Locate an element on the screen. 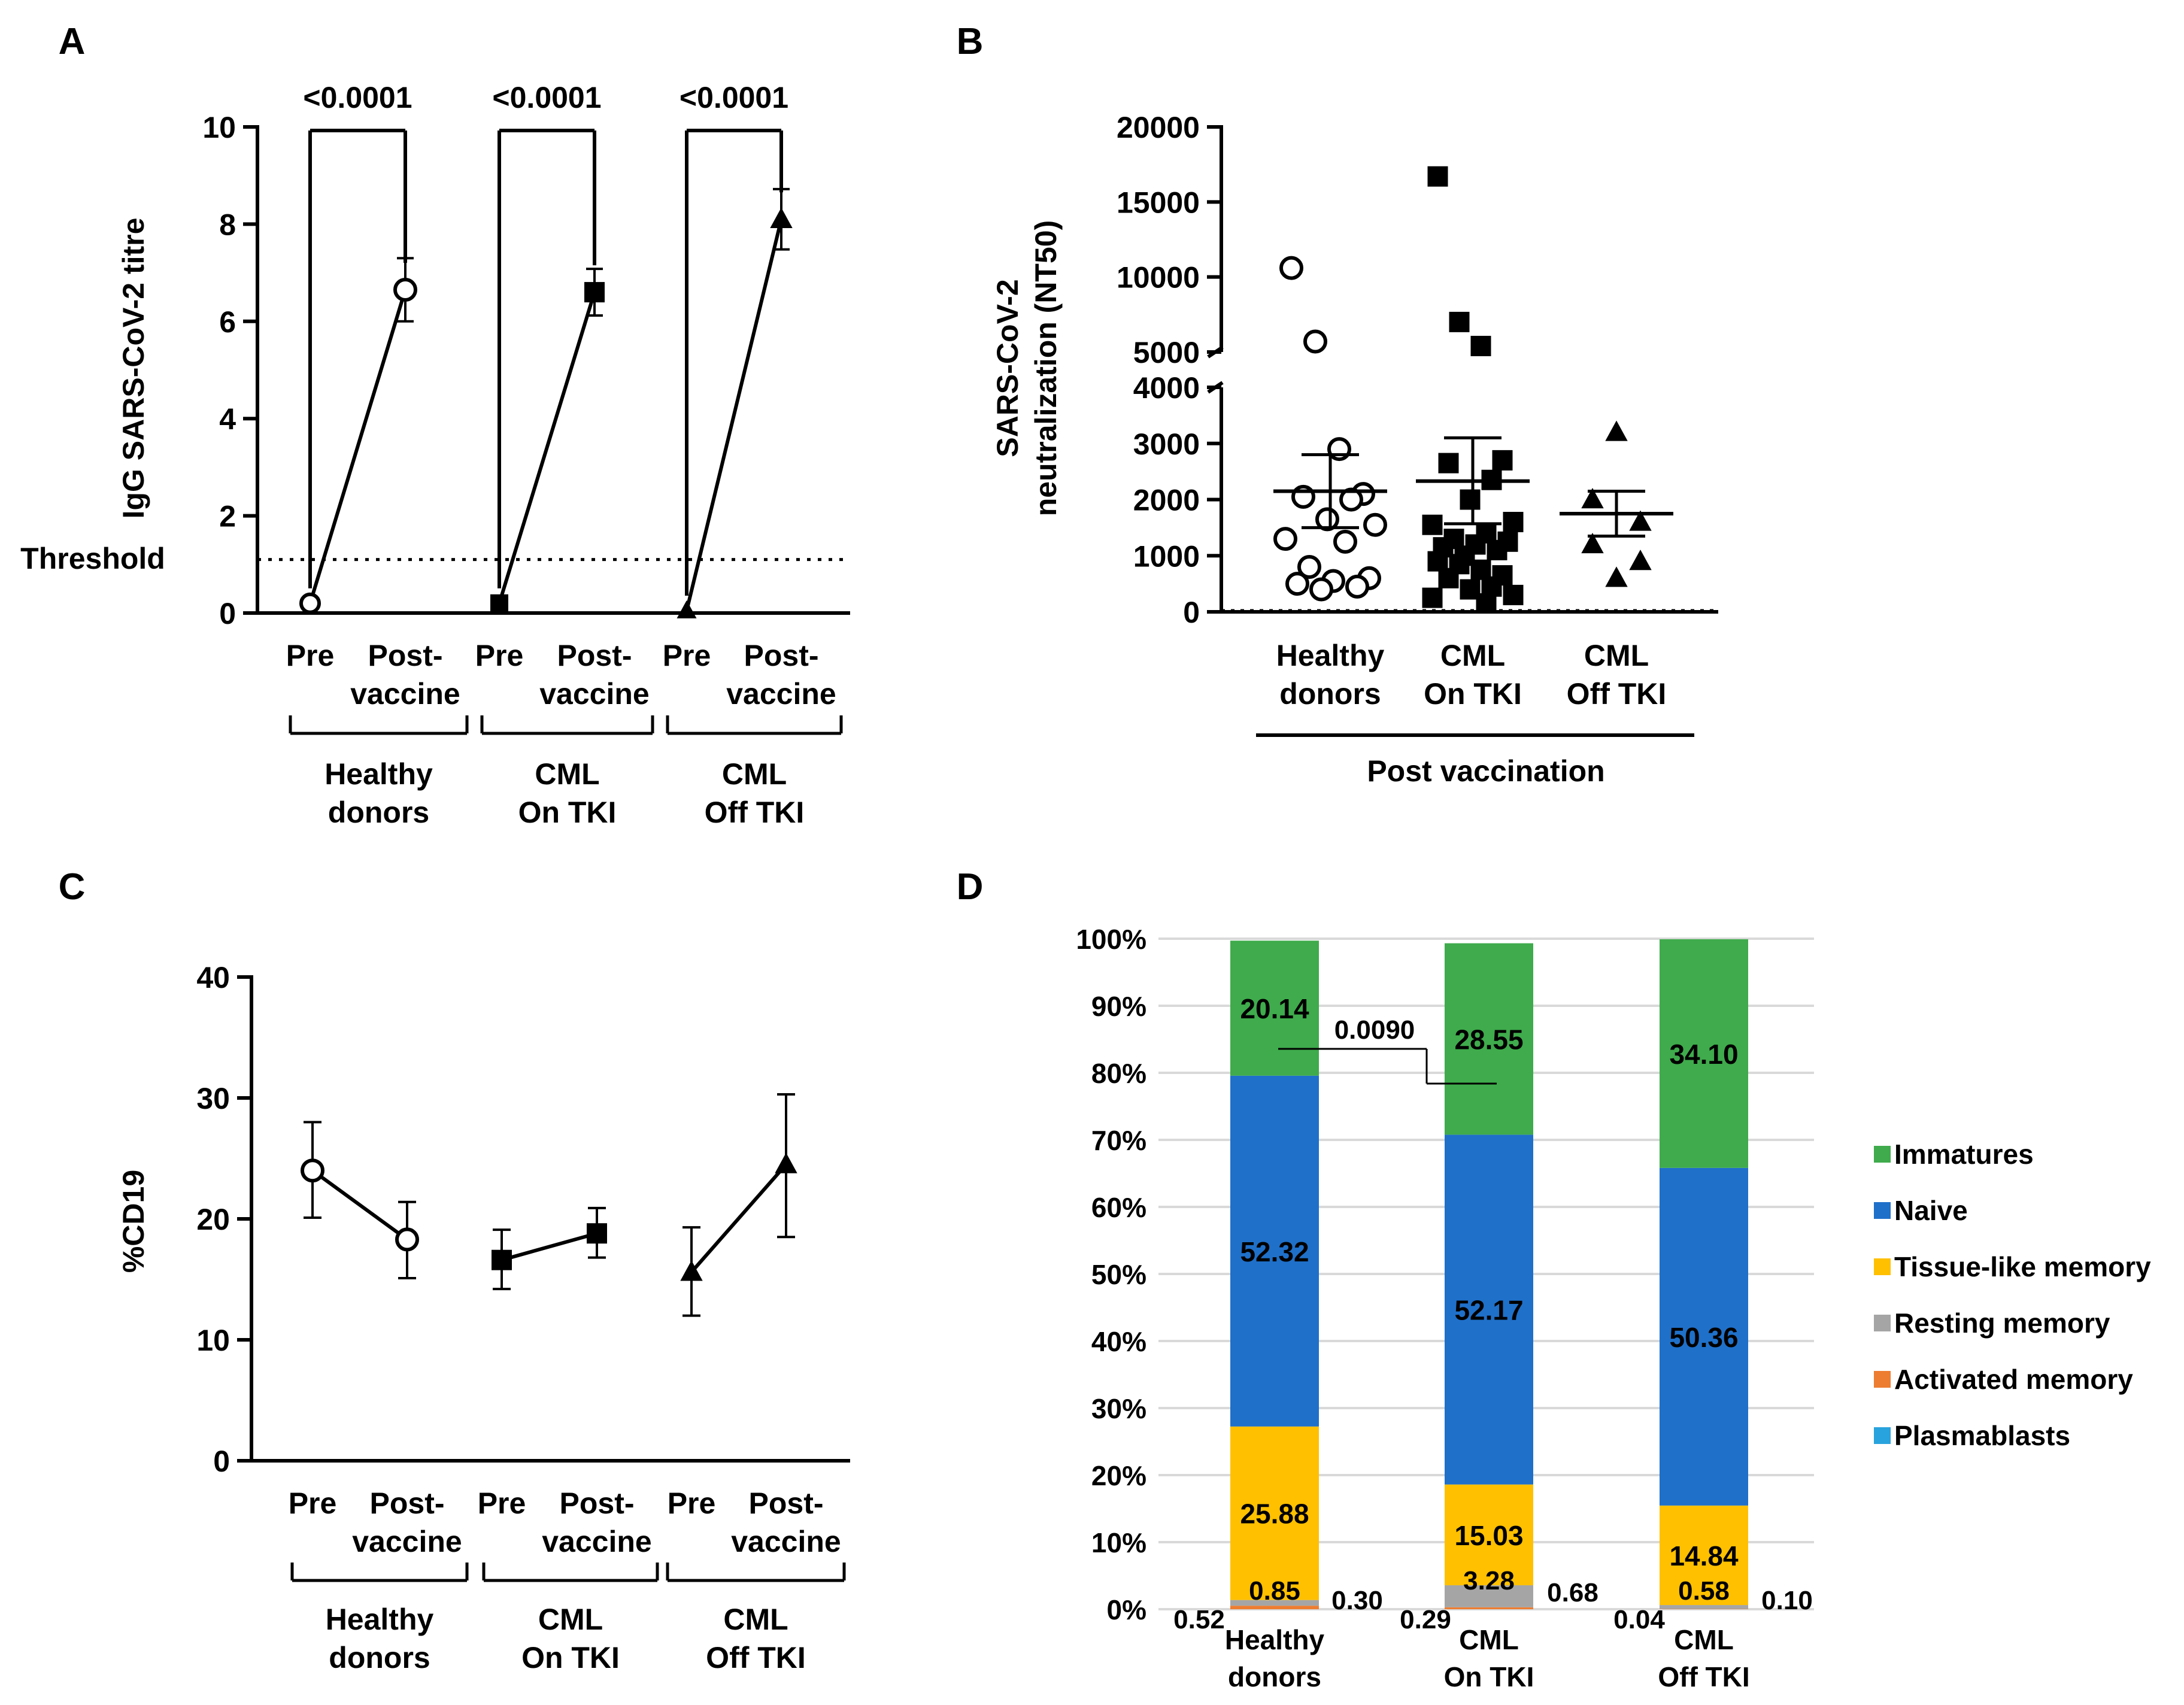 Image resolution: width=2184 pixels, height=1705 pixels. x-axis-label: Post vaccination is located at coordinates (1486, 771).